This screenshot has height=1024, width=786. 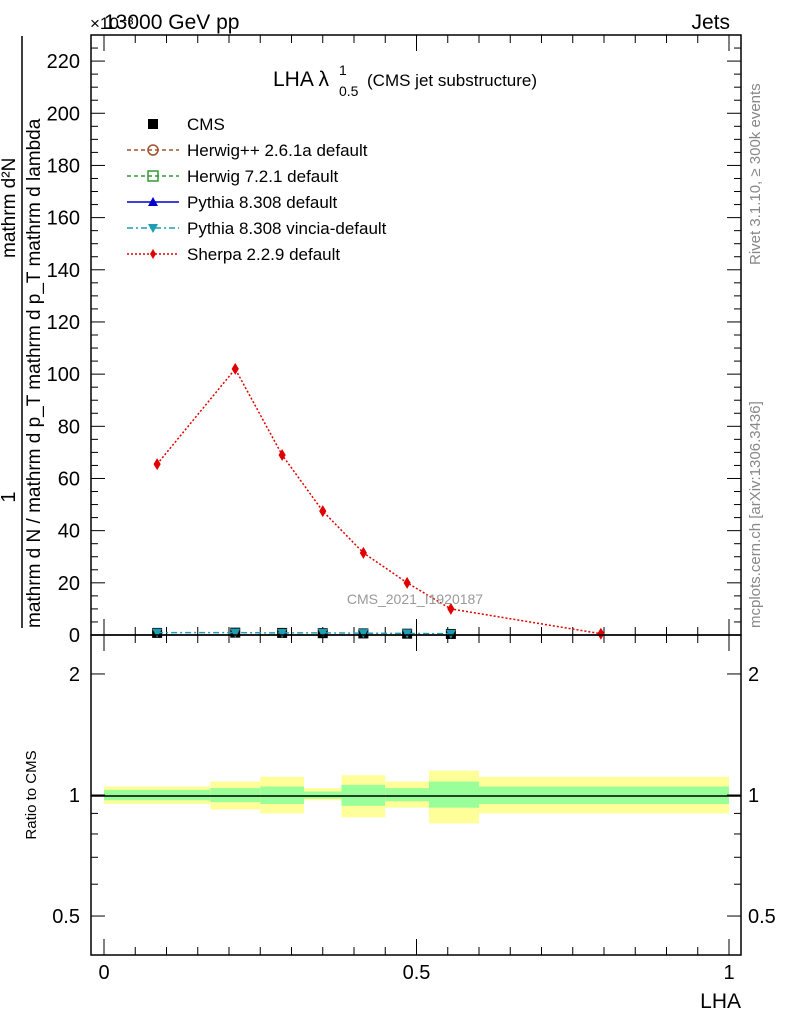 I want to click on rivet-label: Rivet 3.1.10, ≥ 300k events, so click(x=755, y=174).